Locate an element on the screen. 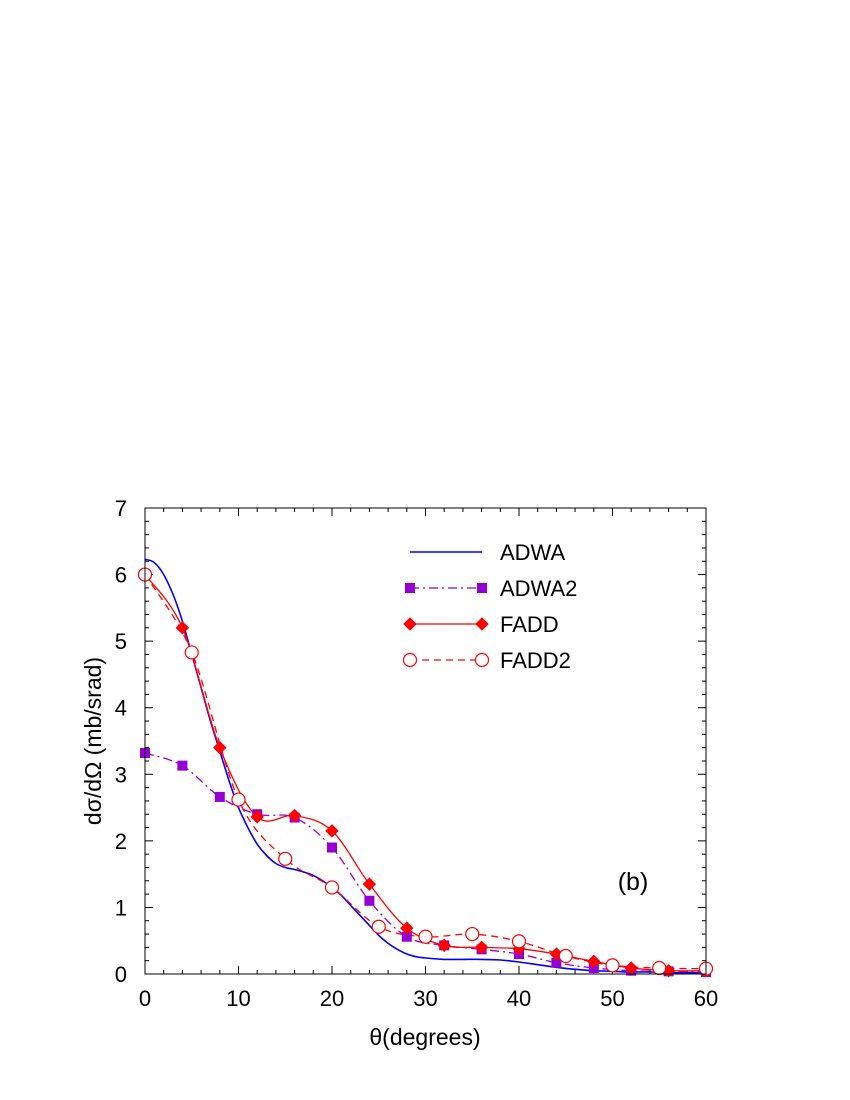  legend-label-fadd: FADD is located at coordinates (529, 624).